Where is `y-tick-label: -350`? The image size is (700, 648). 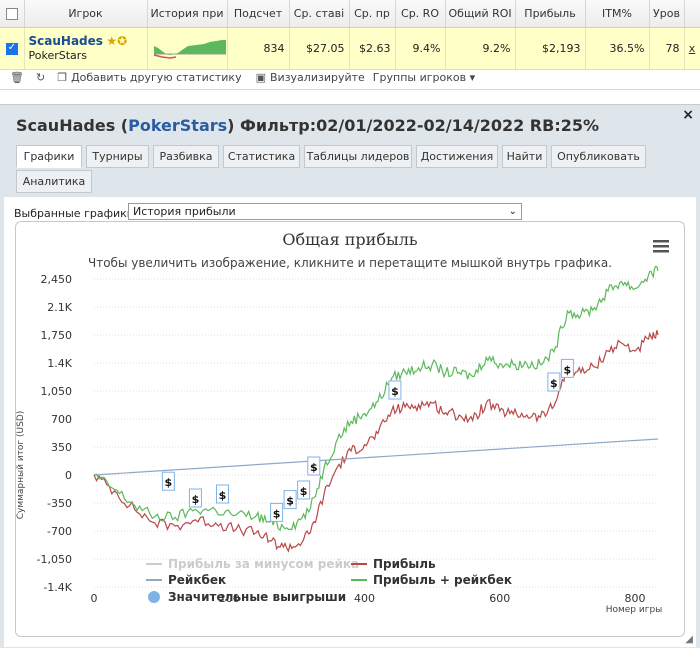
y-tick-label: -350 is located at coordinates (59, 503).